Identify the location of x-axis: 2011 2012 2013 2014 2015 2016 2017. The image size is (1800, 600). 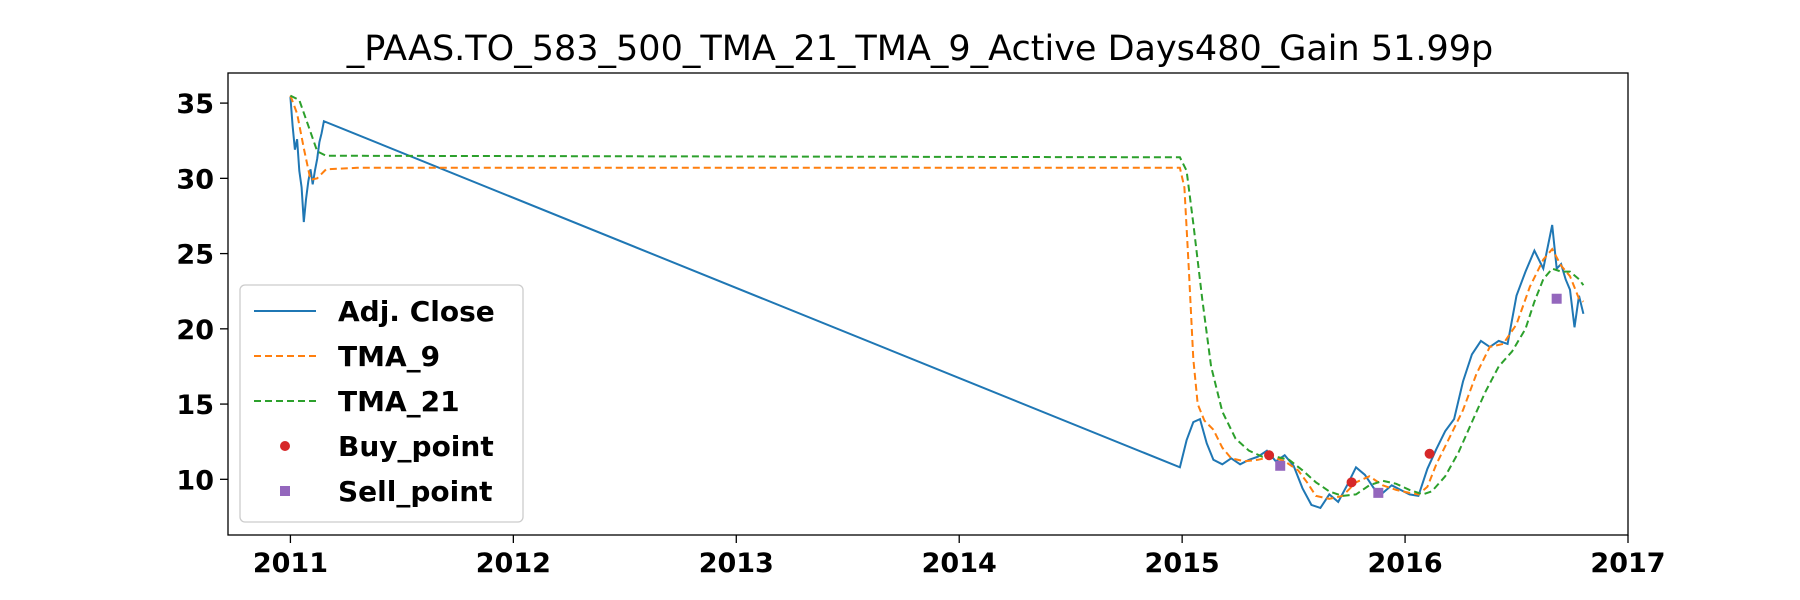
(959, 557).